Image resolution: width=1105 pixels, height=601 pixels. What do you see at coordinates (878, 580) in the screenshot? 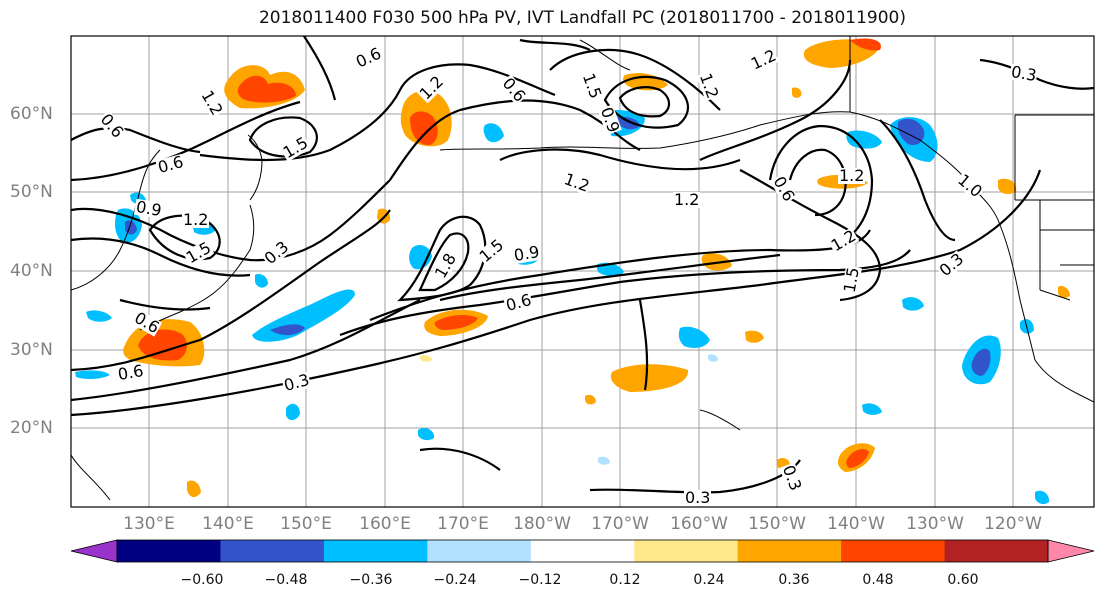
I see `colorbar-tick: 0.48` at bounding box center [878, 580].